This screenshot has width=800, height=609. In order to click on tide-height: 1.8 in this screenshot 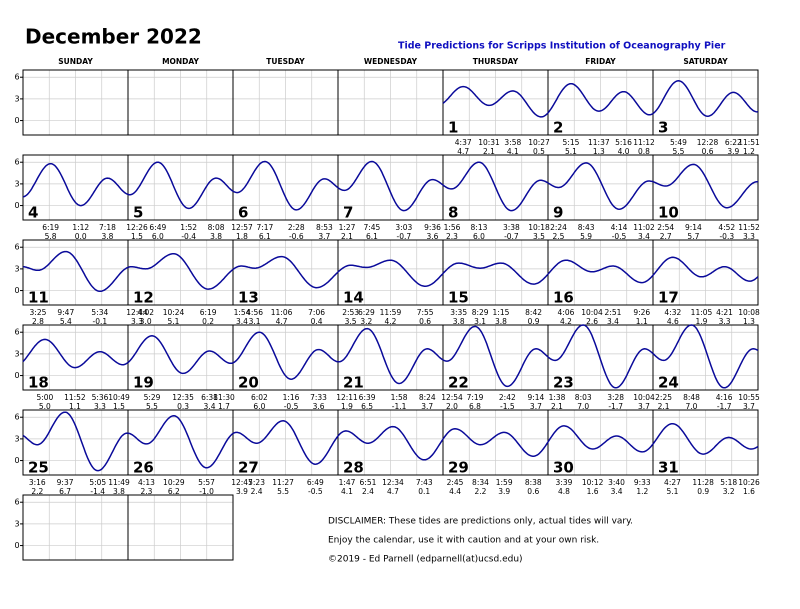, I will do `click(242, 236)`.